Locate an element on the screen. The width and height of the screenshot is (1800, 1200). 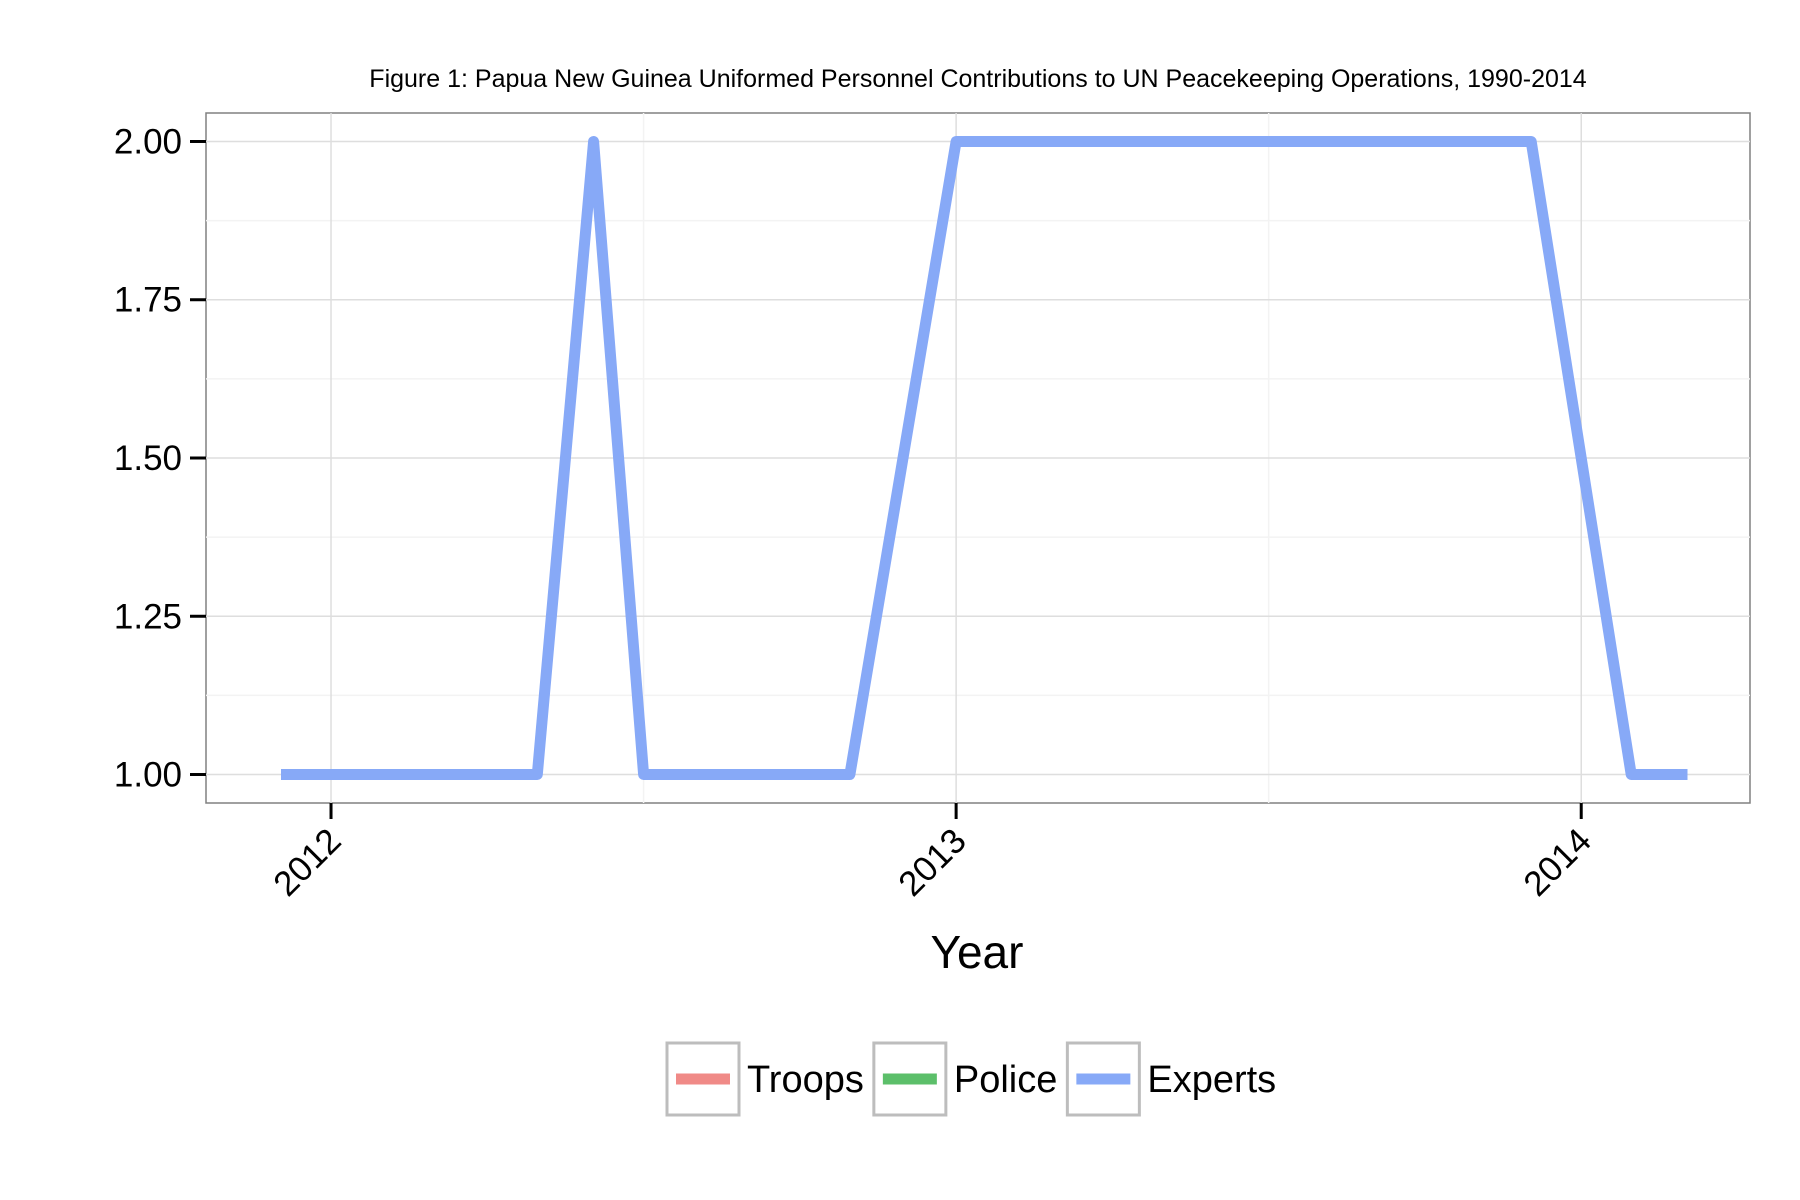
y-tick-label: 1.25 is located at coordinates (148, 616).